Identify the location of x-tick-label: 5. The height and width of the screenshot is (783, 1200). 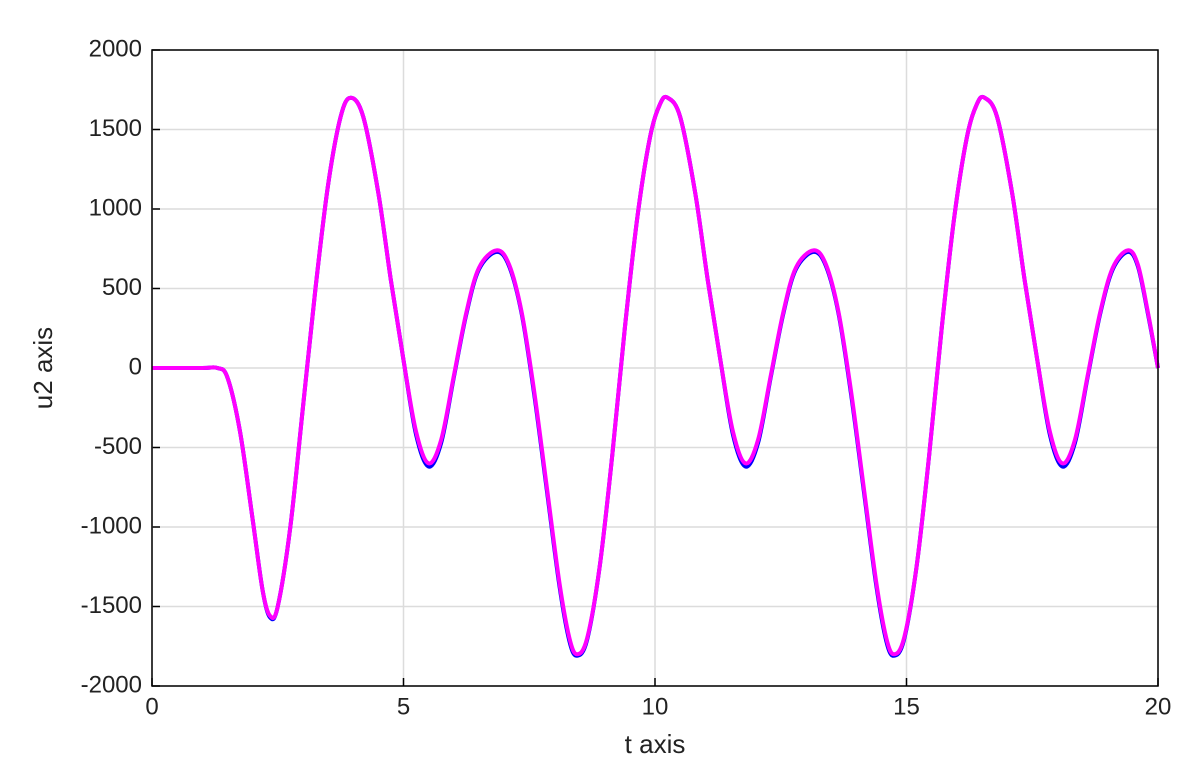
(403, 706).